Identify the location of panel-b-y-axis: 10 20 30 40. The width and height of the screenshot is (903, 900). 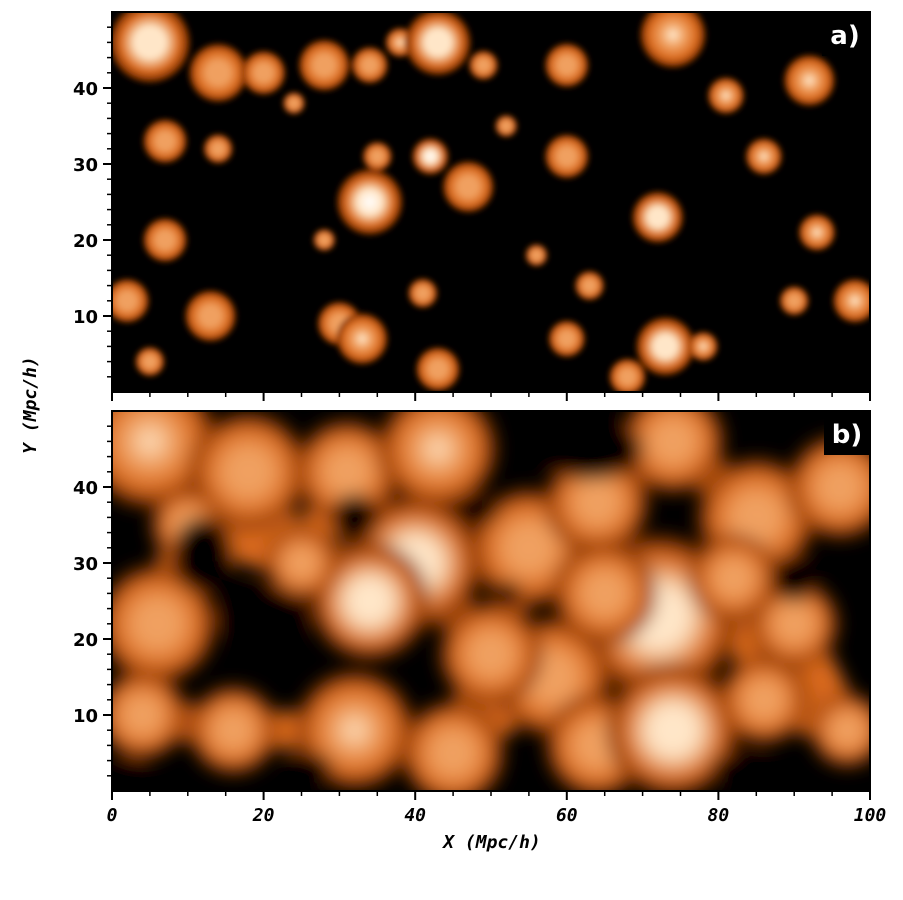
(92, 601).